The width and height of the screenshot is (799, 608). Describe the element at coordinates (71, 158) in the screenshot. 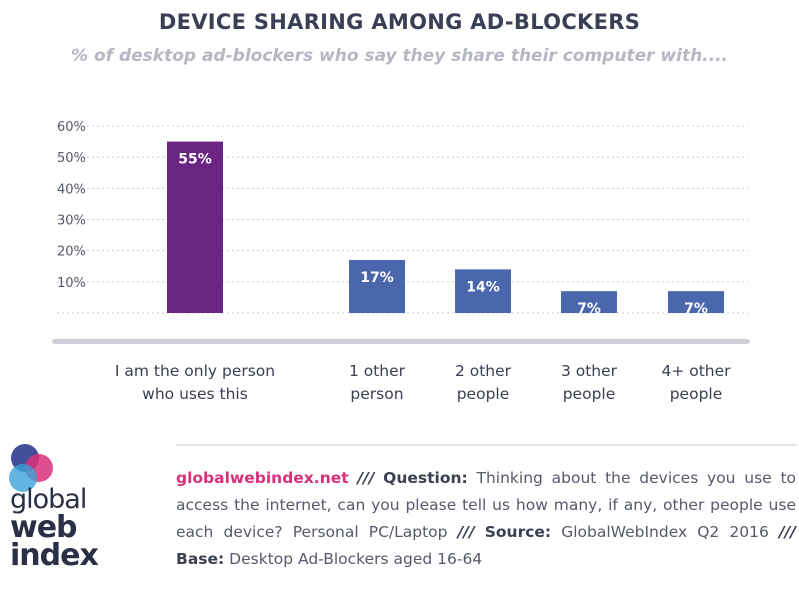

I see `y-tick-label: 50%` at that location.